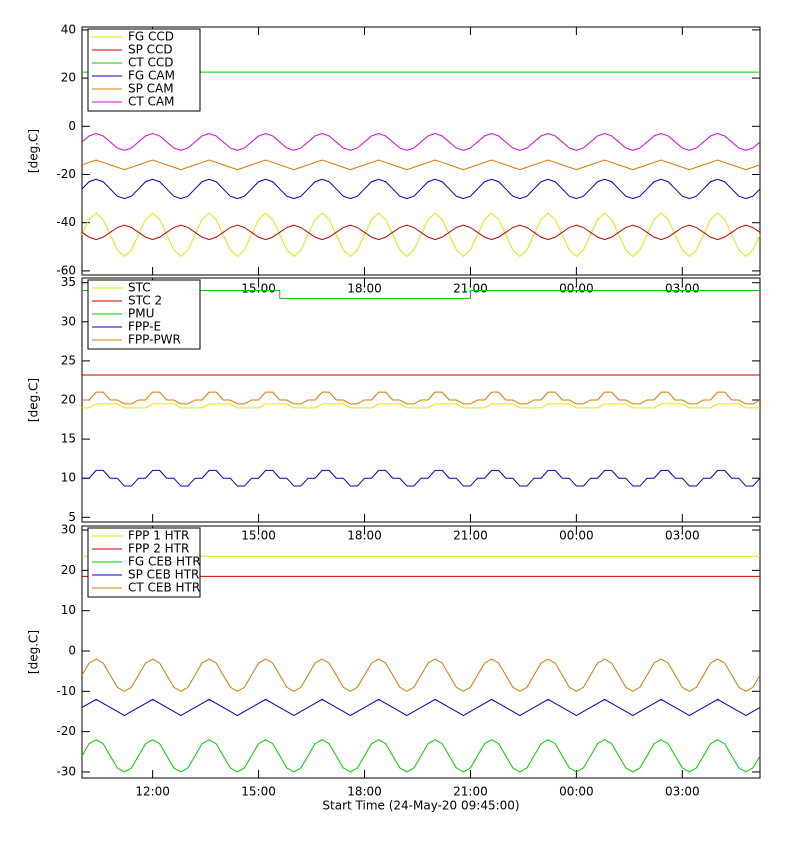 The height and width of the screenshot is (850, 800). Describe the element at coordinates (144, 327) in the screenshot. I see `legend-label: FPP-E` at that location.